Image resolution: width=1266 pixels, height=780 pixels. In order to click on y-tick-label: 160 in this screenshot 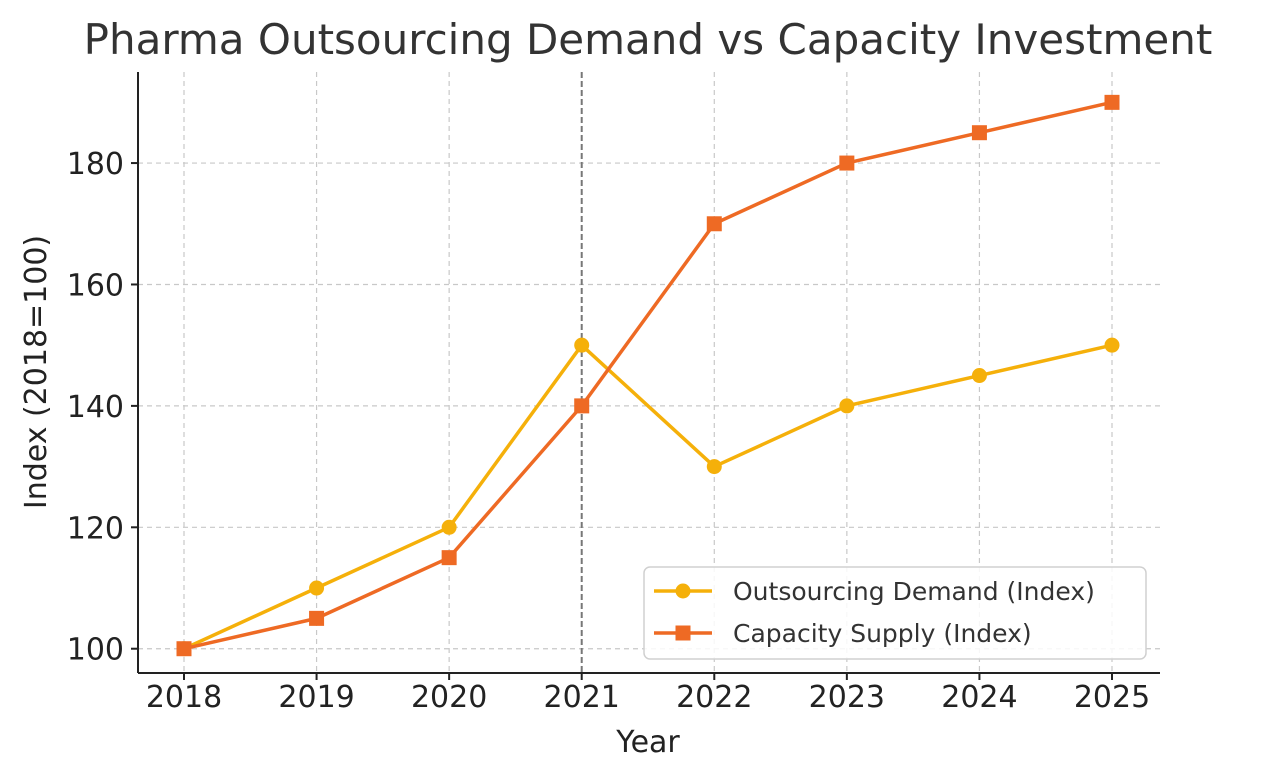, I will do `click(95, 285)`.